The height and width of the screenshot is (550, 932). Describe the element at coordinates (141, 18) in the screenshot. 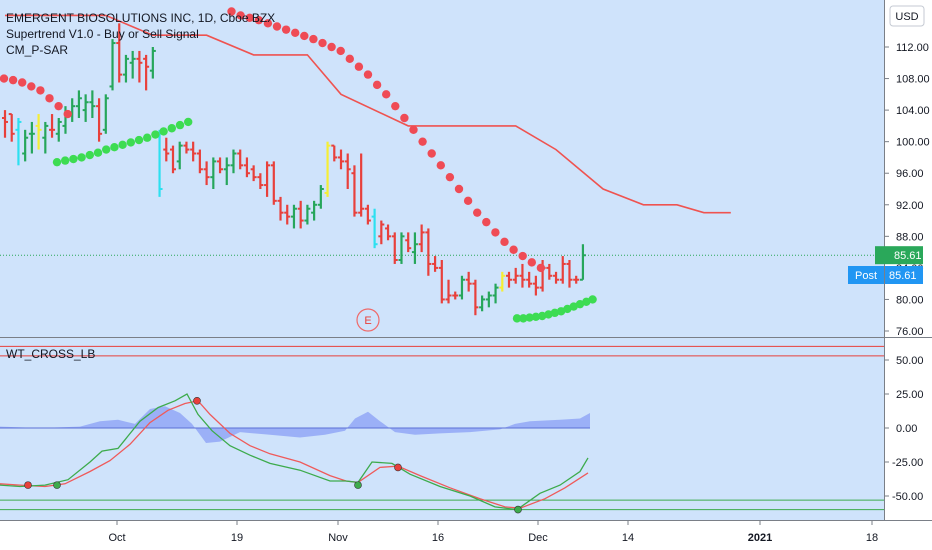

I see `symbol-title: EMERGENT BIOSOLUTIONS INC, 1D, Cboe BZX` at that location.